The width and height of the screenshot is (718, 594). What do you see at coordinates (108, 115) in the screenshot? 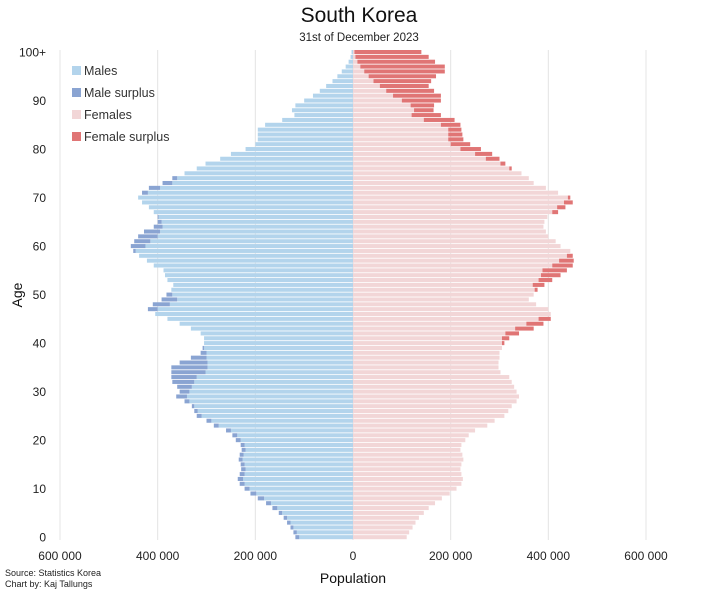
I see `legend-label: Females` at bounding box center [108, 115].